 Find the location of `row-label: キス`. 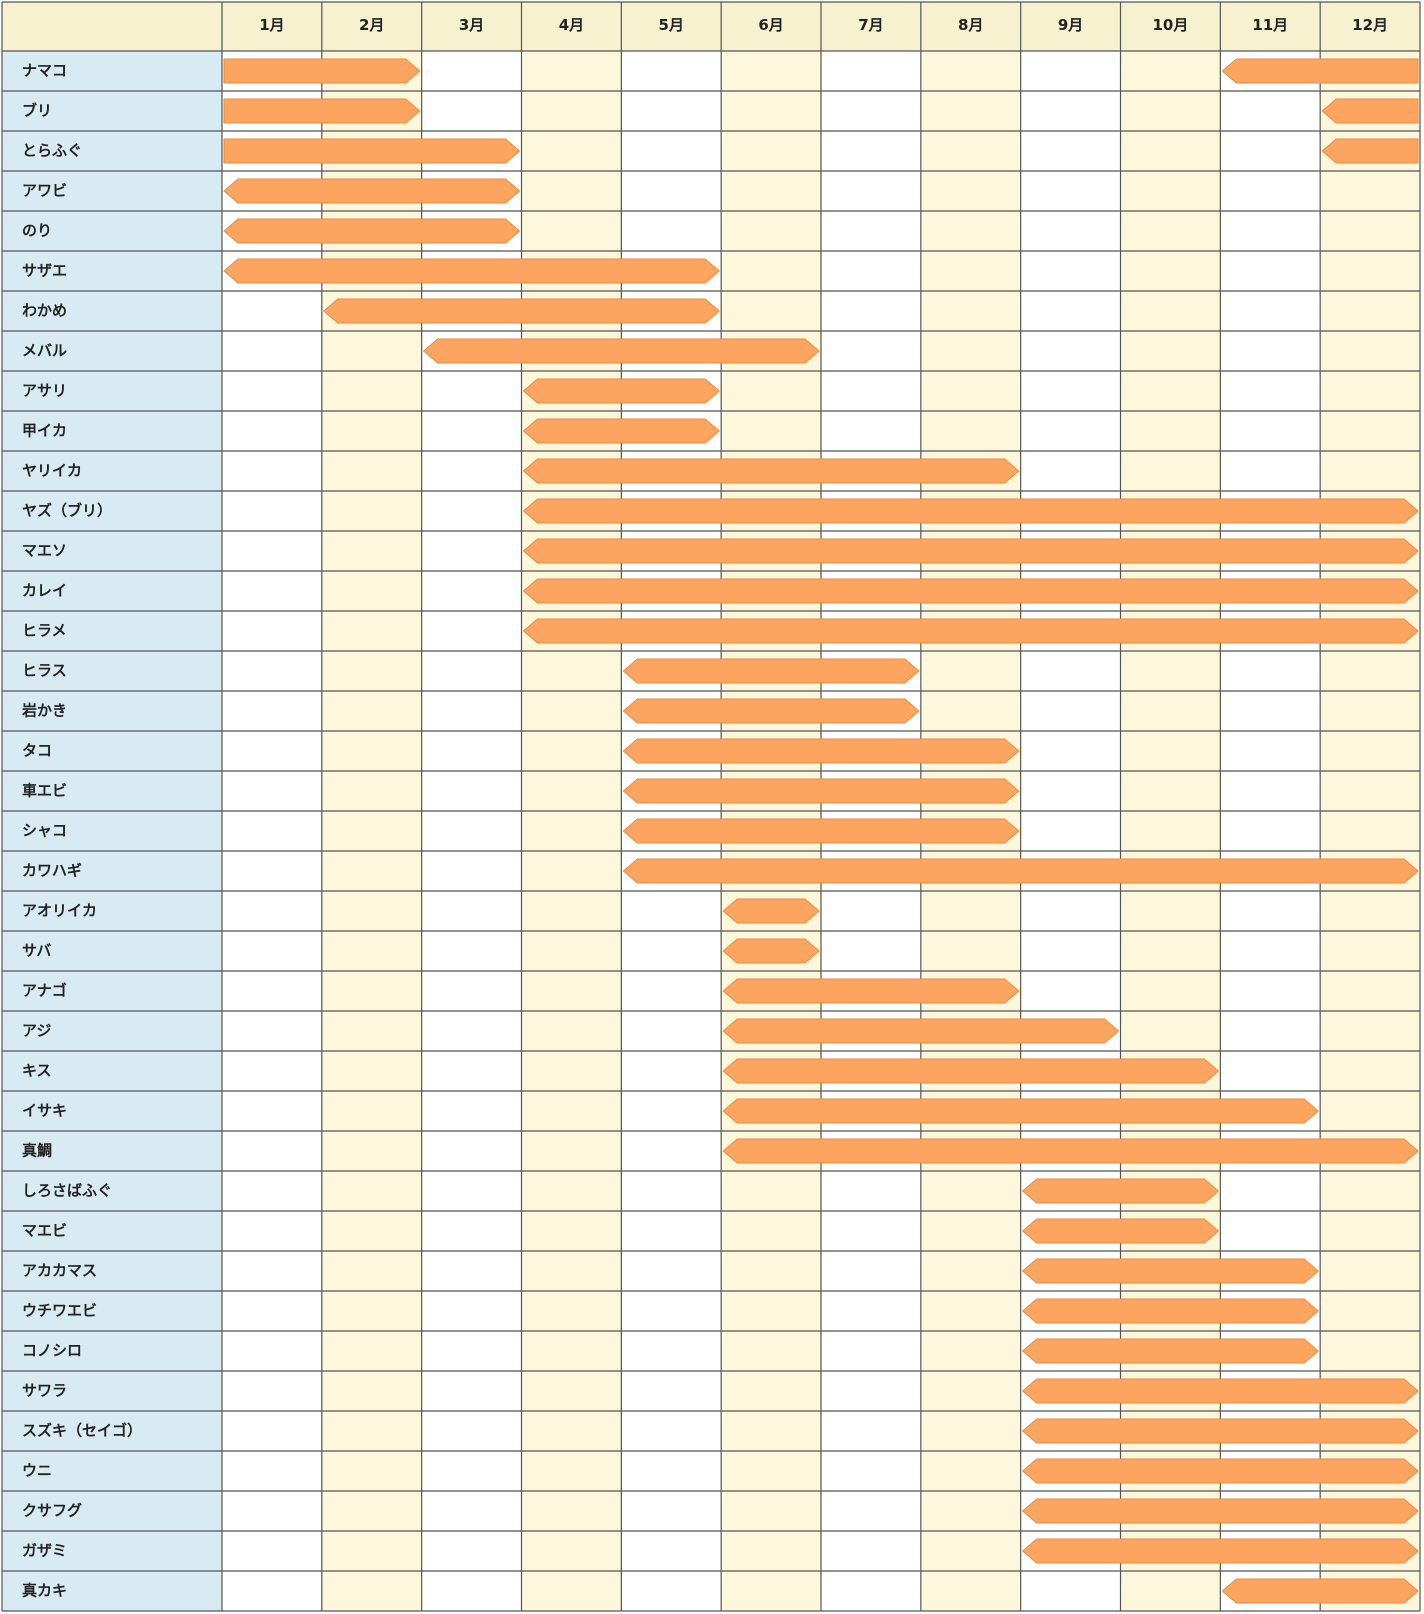

row-label: キス is located at coordinates (37, 1071).